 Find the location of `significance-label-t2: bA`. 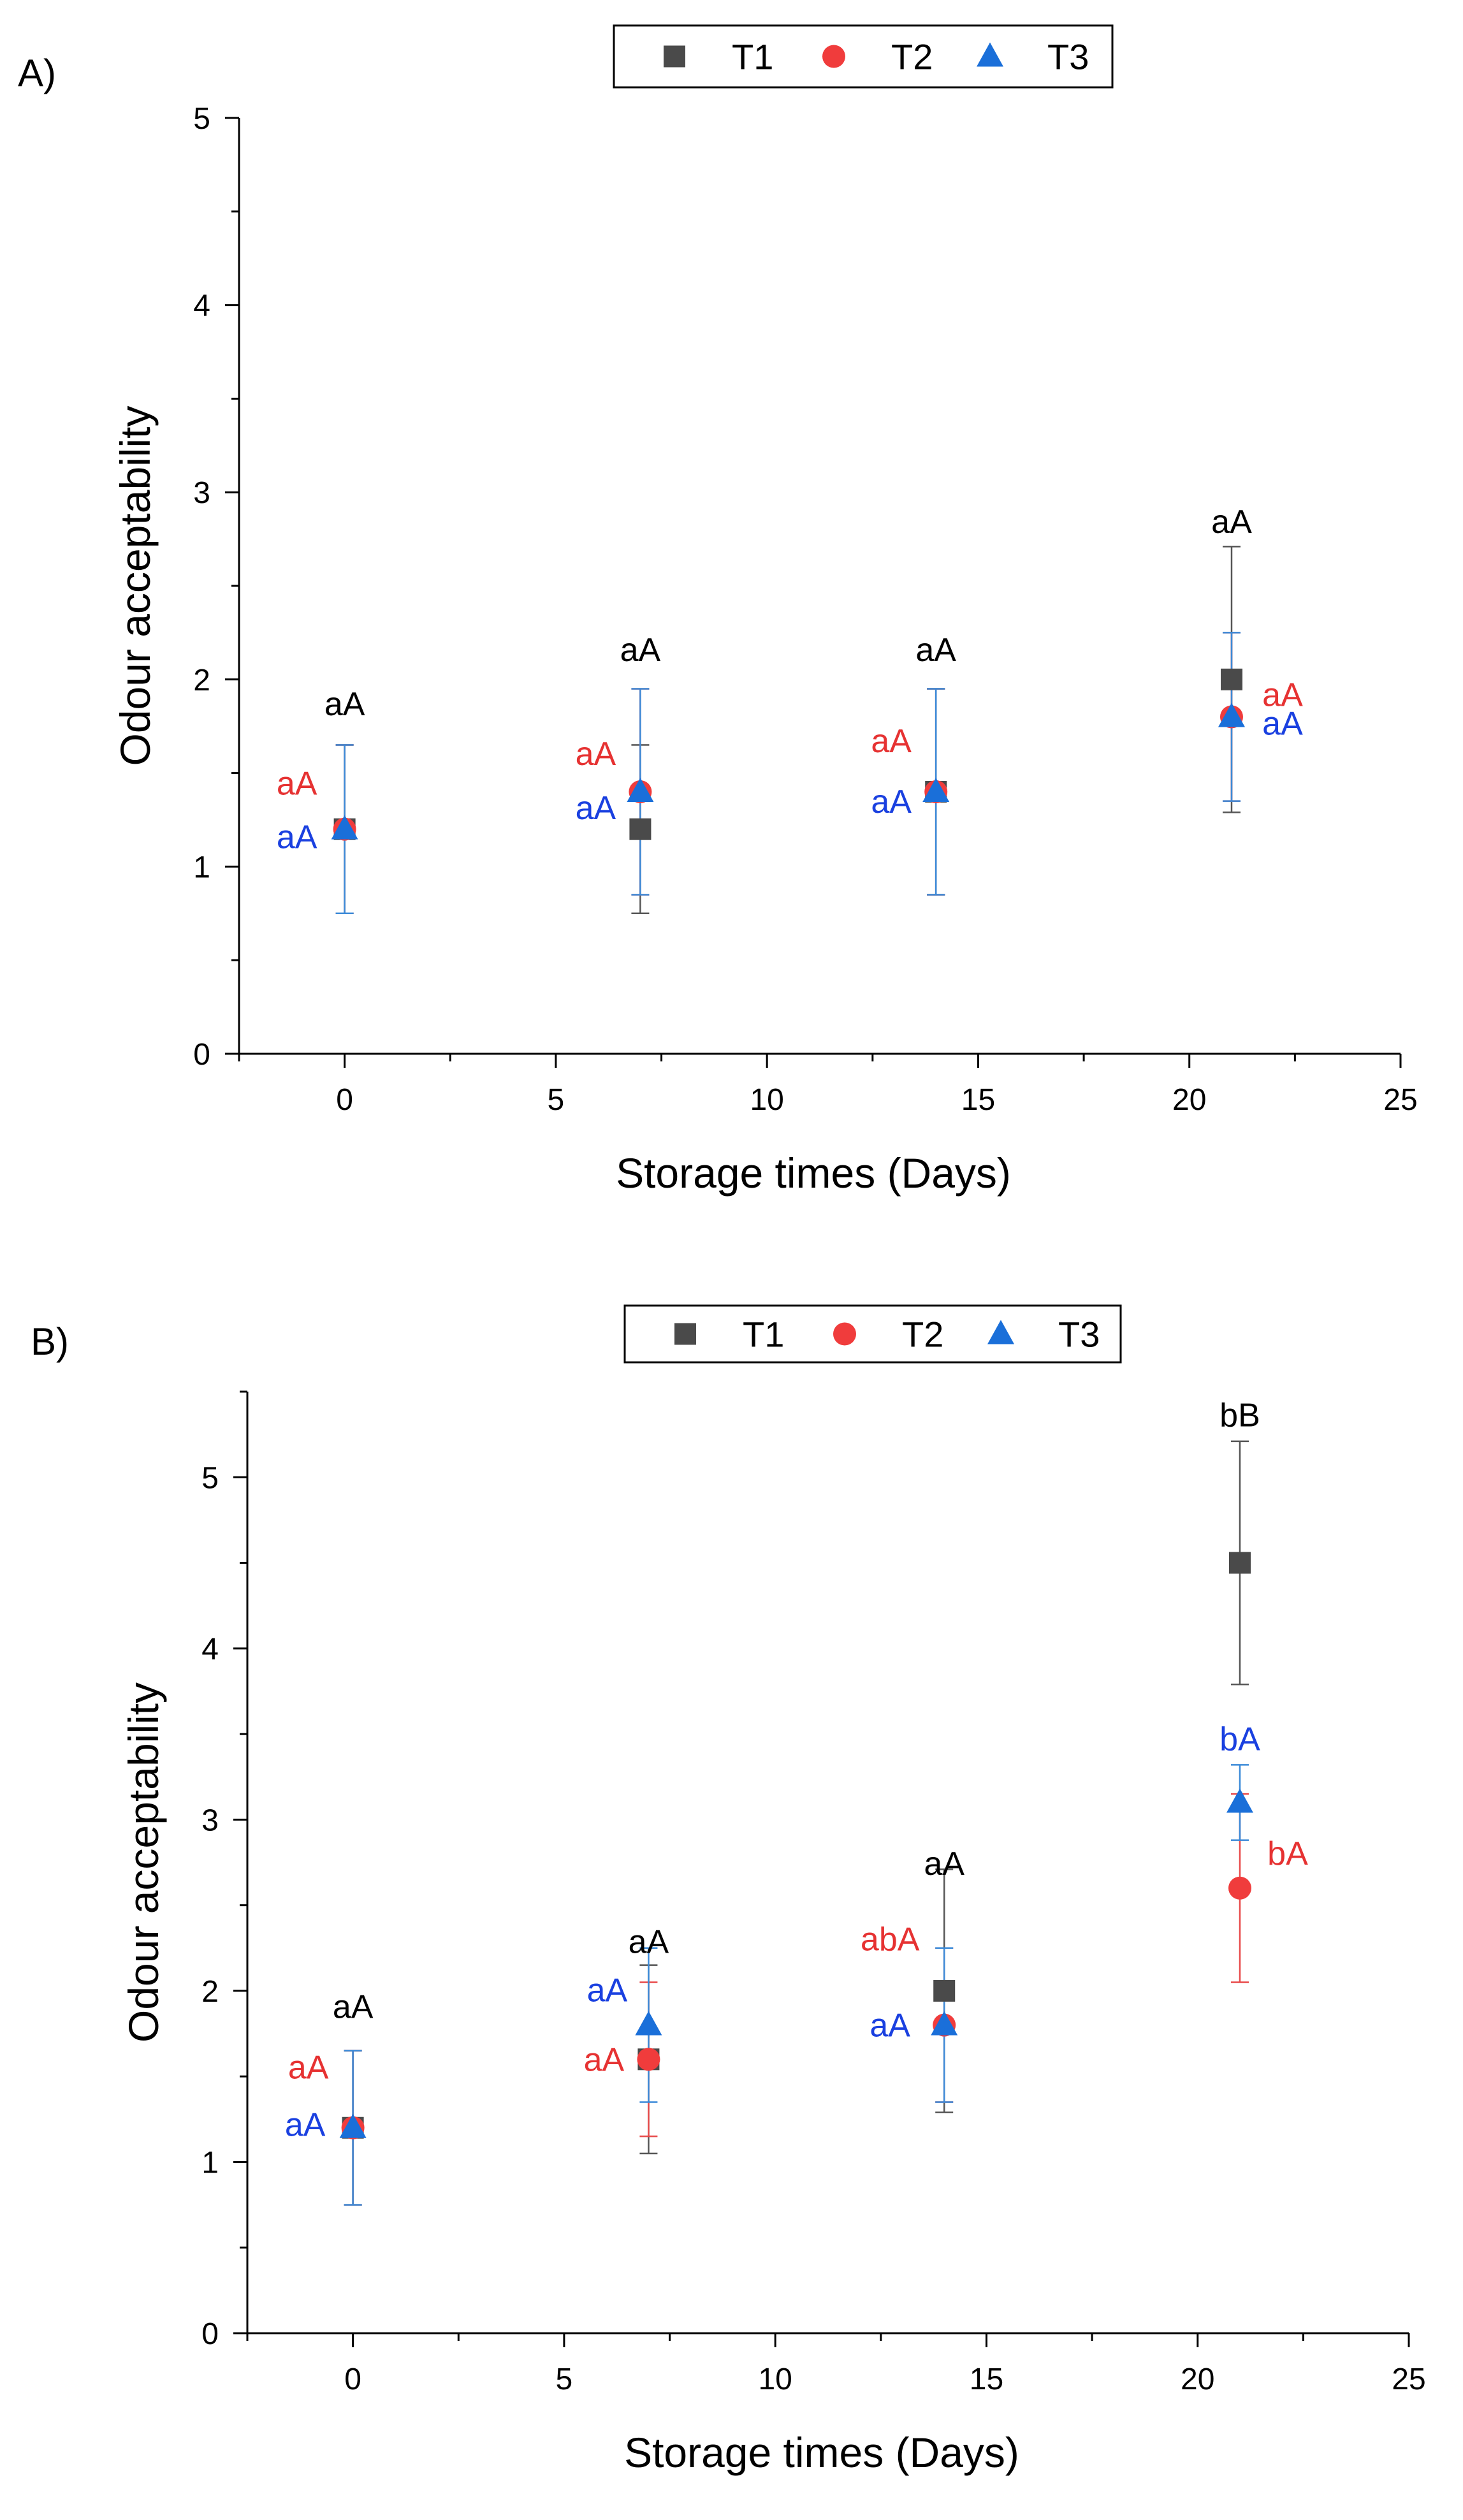

significance-label-t2: bA is located at coordinates (1287, 1853).